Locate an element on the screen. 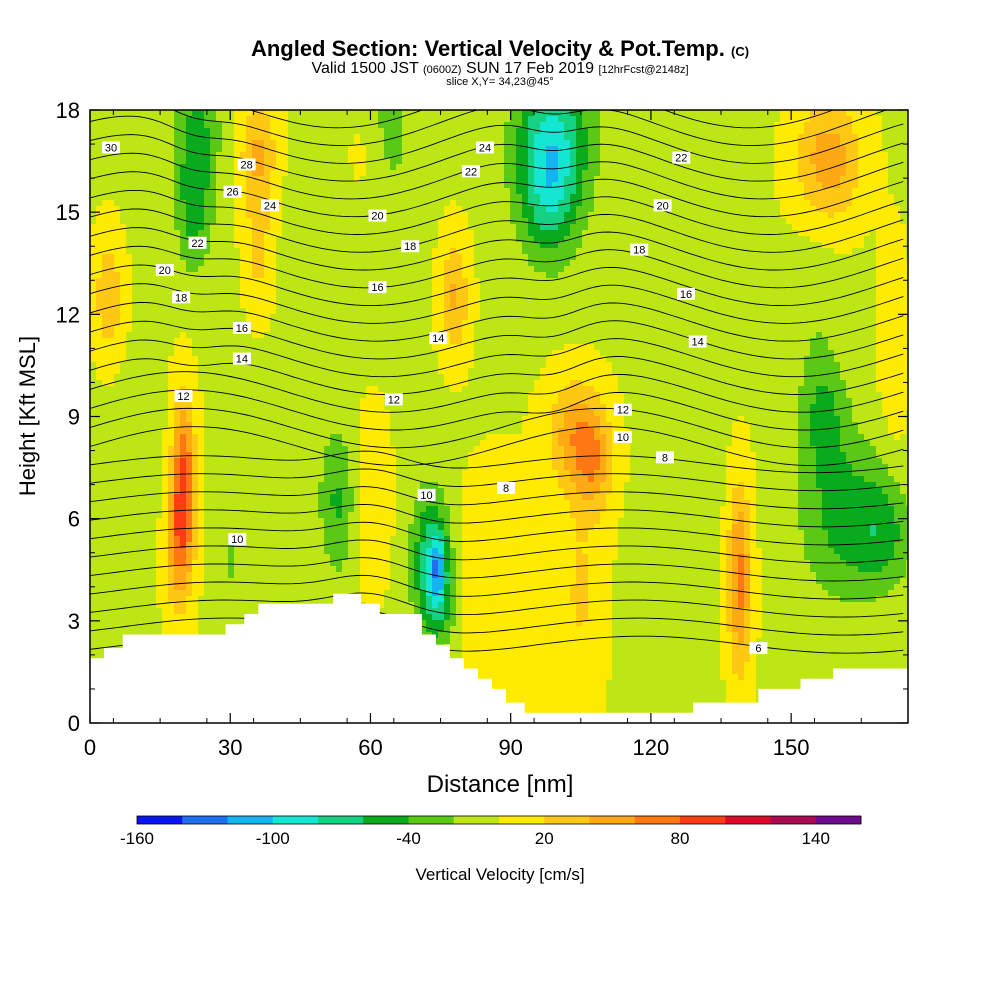 The image size is (1000, 1000). contour-label: 30 is located at coordinates (111, 148).